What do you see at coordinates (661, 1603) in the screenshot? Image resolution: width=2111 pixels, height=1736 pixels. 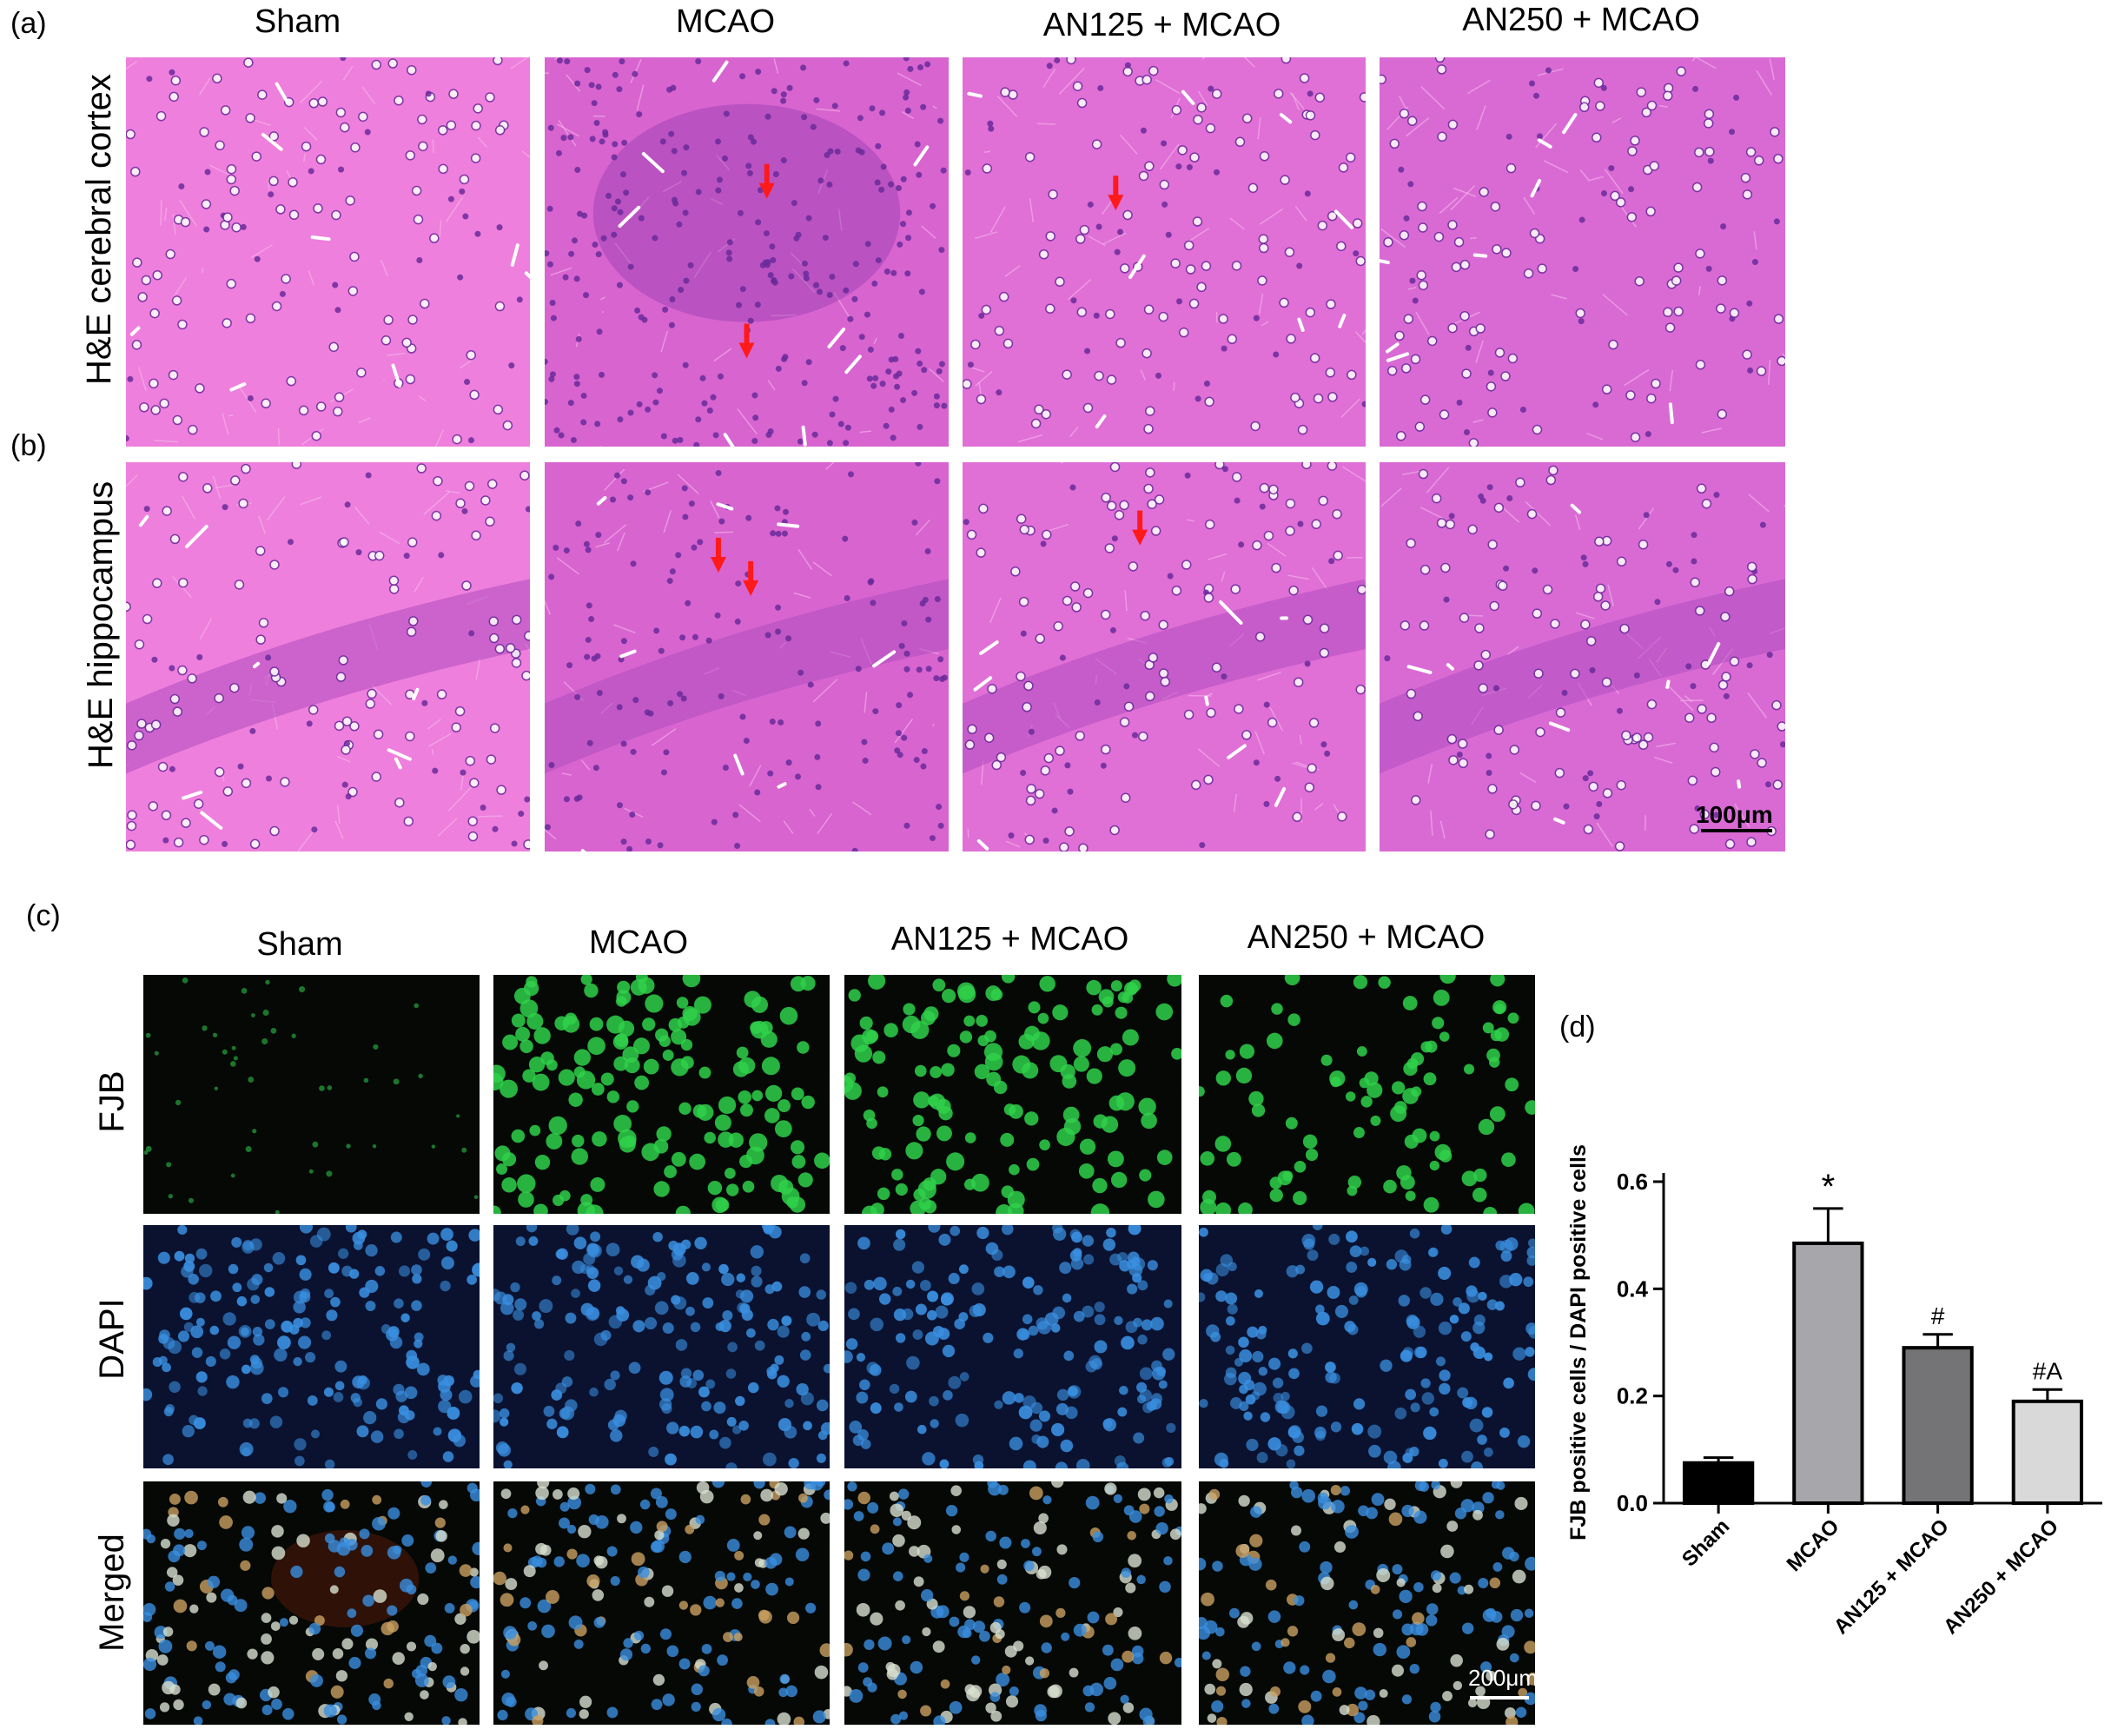 I see `fluorescence-merged-mcao` at bounding box center [661, 1603].